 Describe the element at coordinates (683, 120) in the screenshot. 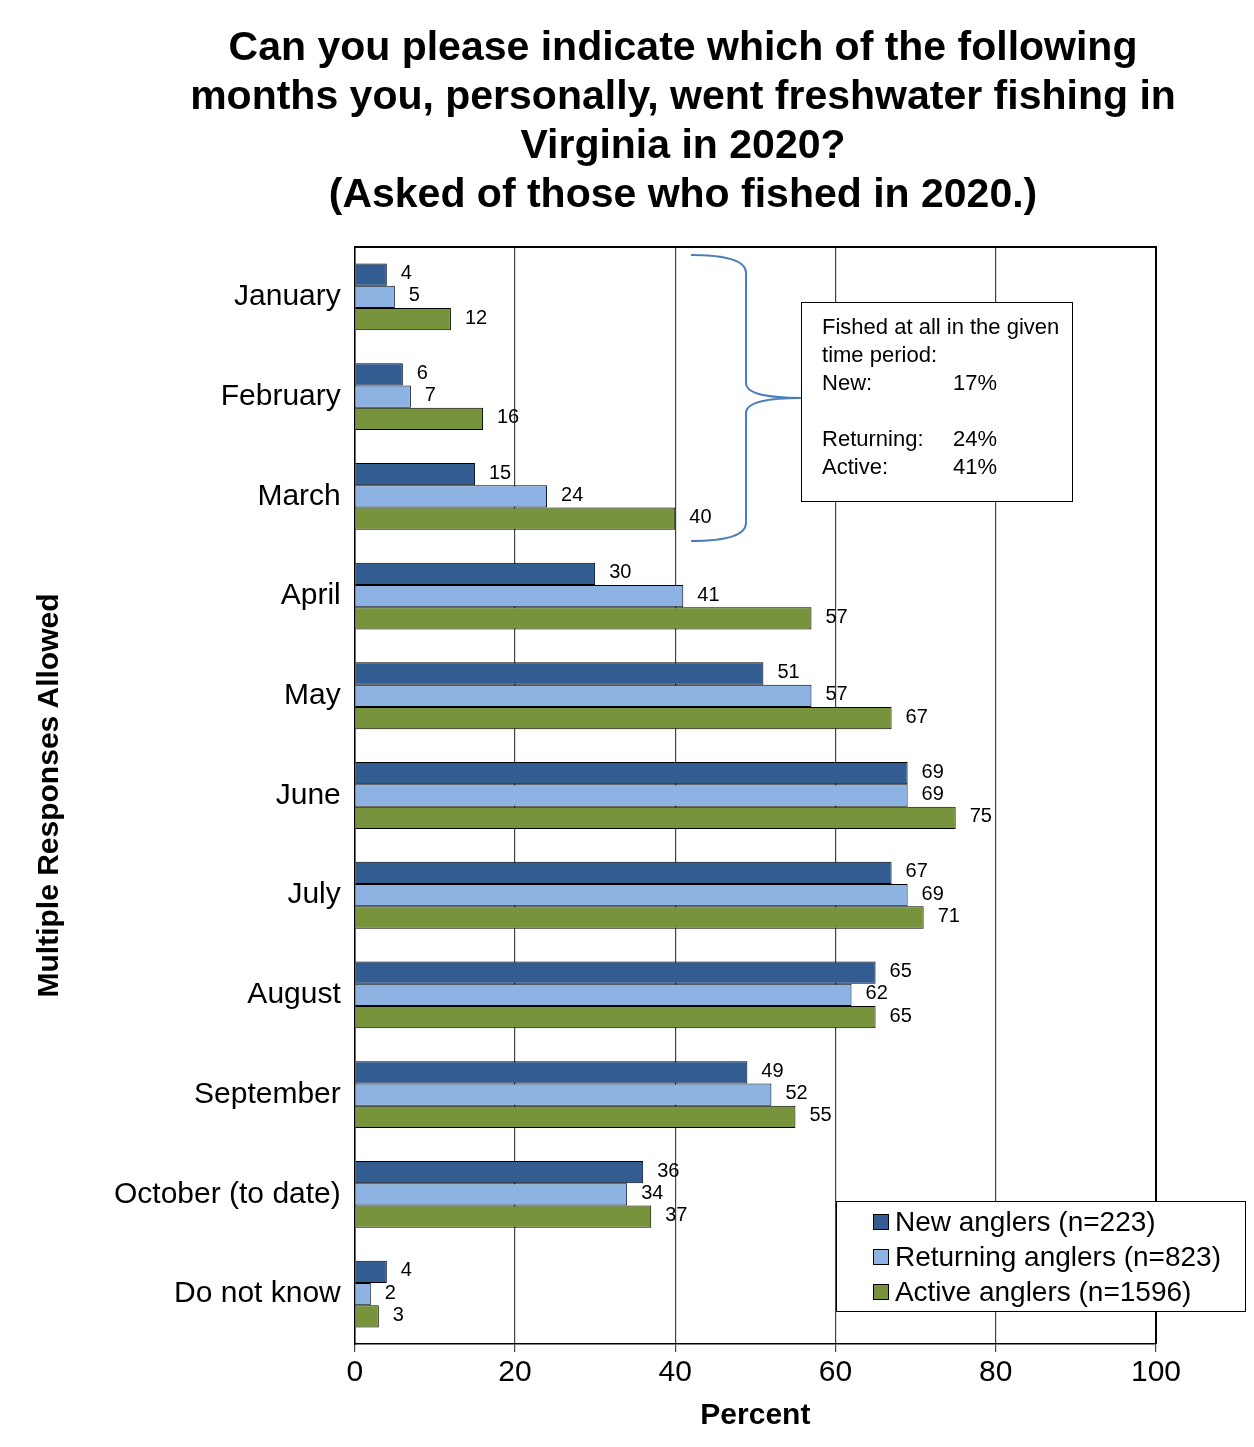

I see `chart-title: Can you please indicate which of the following months you, personally, went freshwater fishing in Virginia in 2020? (Asked of those who fished in 2020.)` at that location.